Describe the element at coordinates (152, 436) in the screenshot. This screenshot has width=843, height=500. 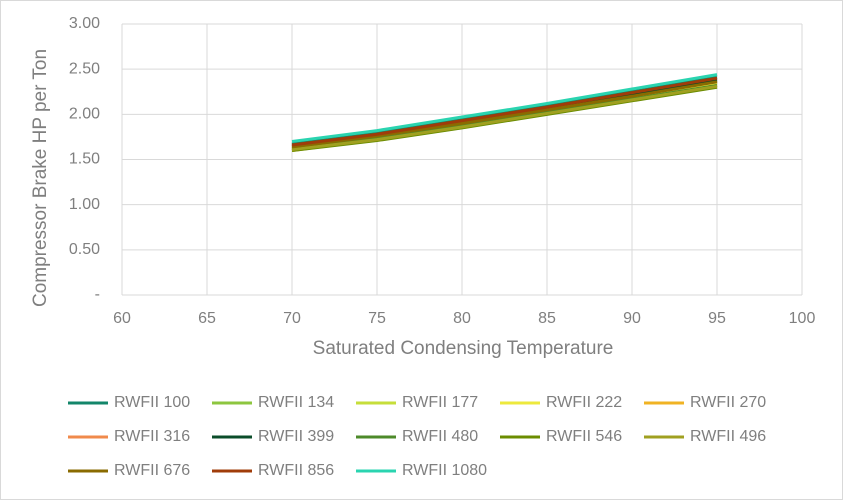
I see `legend-label: RWFII 316` at that location.